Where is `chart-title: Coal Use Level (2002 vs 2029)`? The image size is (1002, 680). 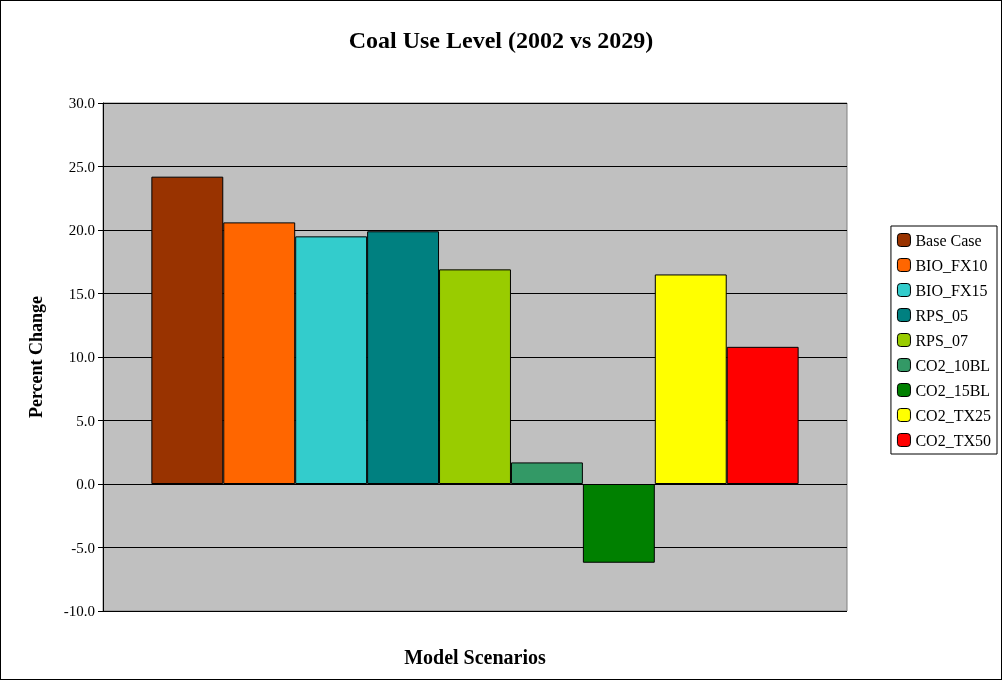 chart-title: Coal Use Level (2002 vs 2029) is located at coordinates (501, 40).